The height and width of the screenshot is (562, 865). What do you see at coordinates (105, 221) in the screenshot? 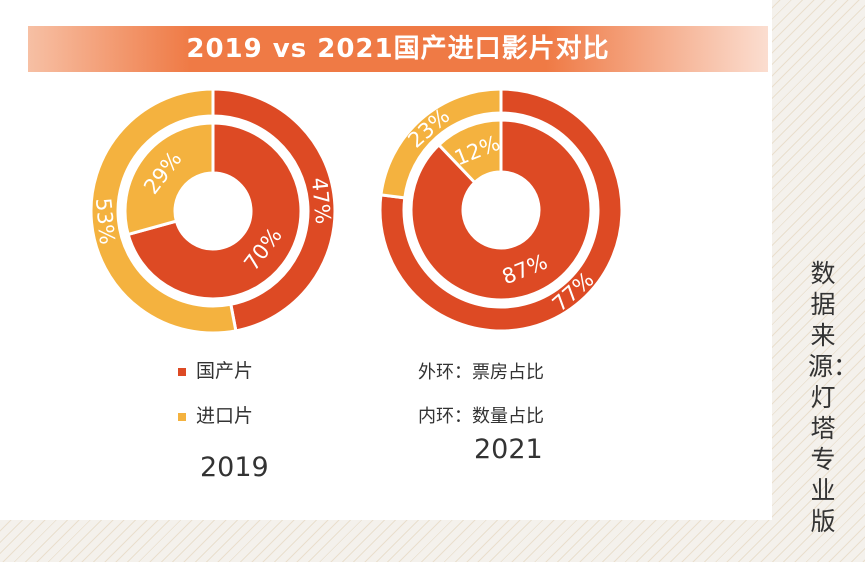
I see `slice-label-2019-outer-imported: 53%` at bounding box center [105, 221].